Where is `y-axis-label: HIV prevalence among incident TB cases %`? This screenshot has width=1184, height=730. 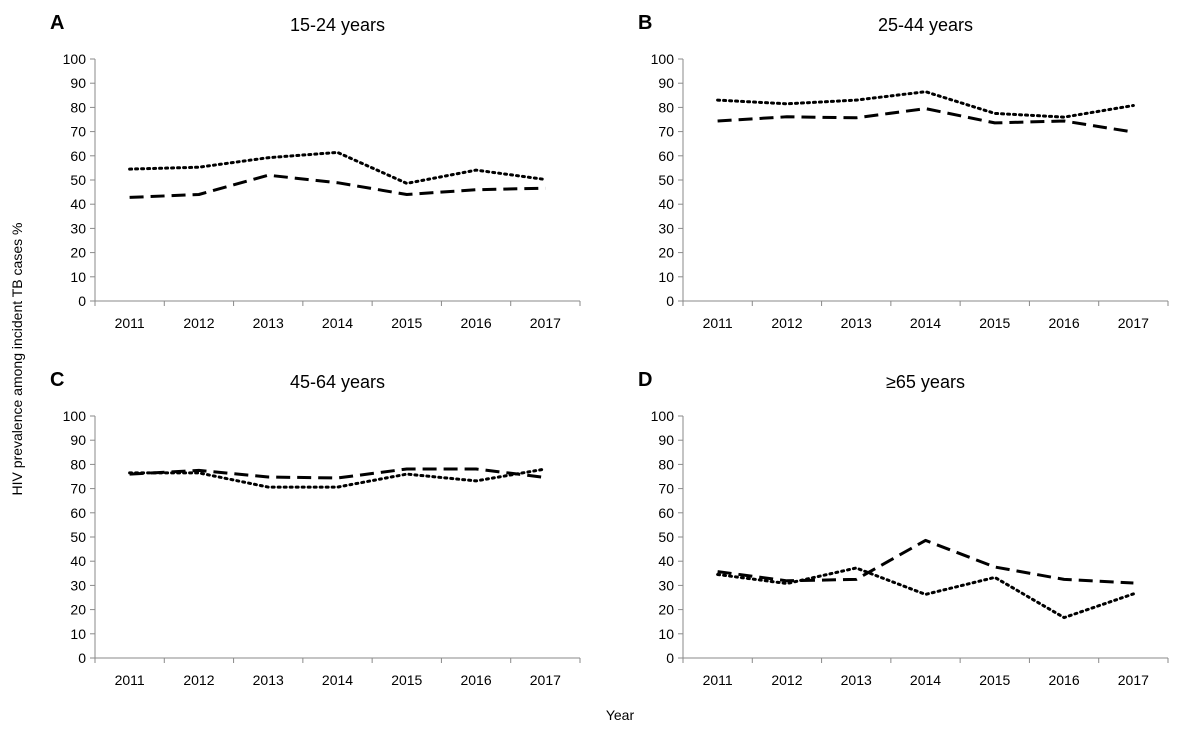
y-axis-label: HIV prevalence among incident TB cases % is located at coordinates (17, 359).